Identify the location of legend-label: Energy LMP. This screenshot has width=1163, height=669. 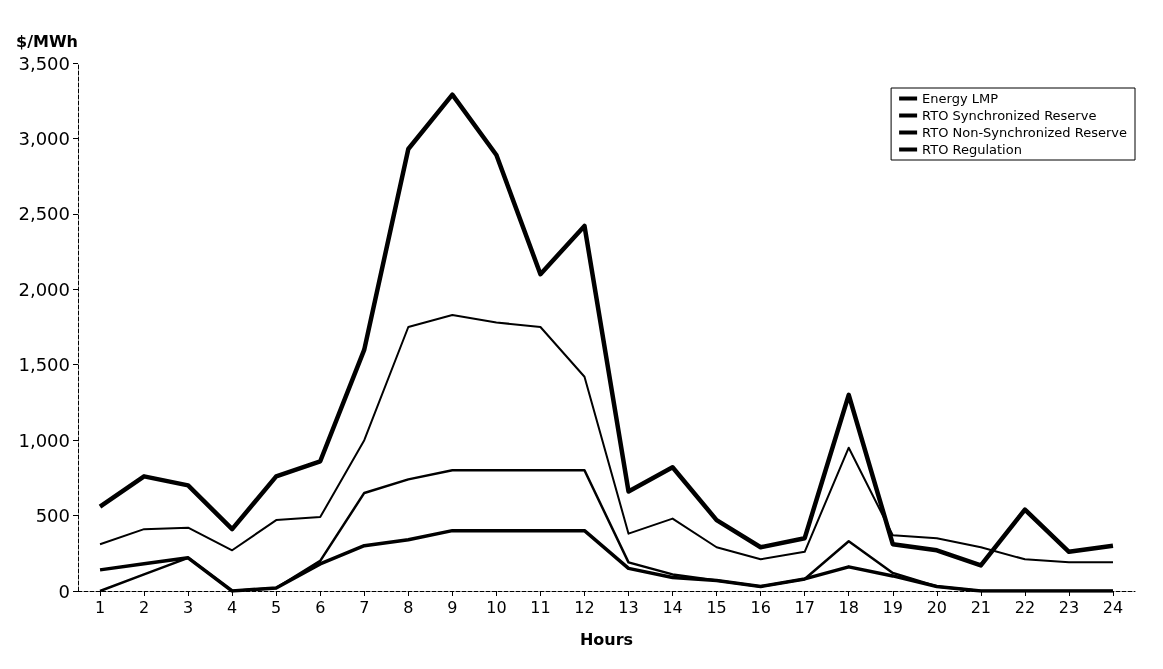
(960, 98).